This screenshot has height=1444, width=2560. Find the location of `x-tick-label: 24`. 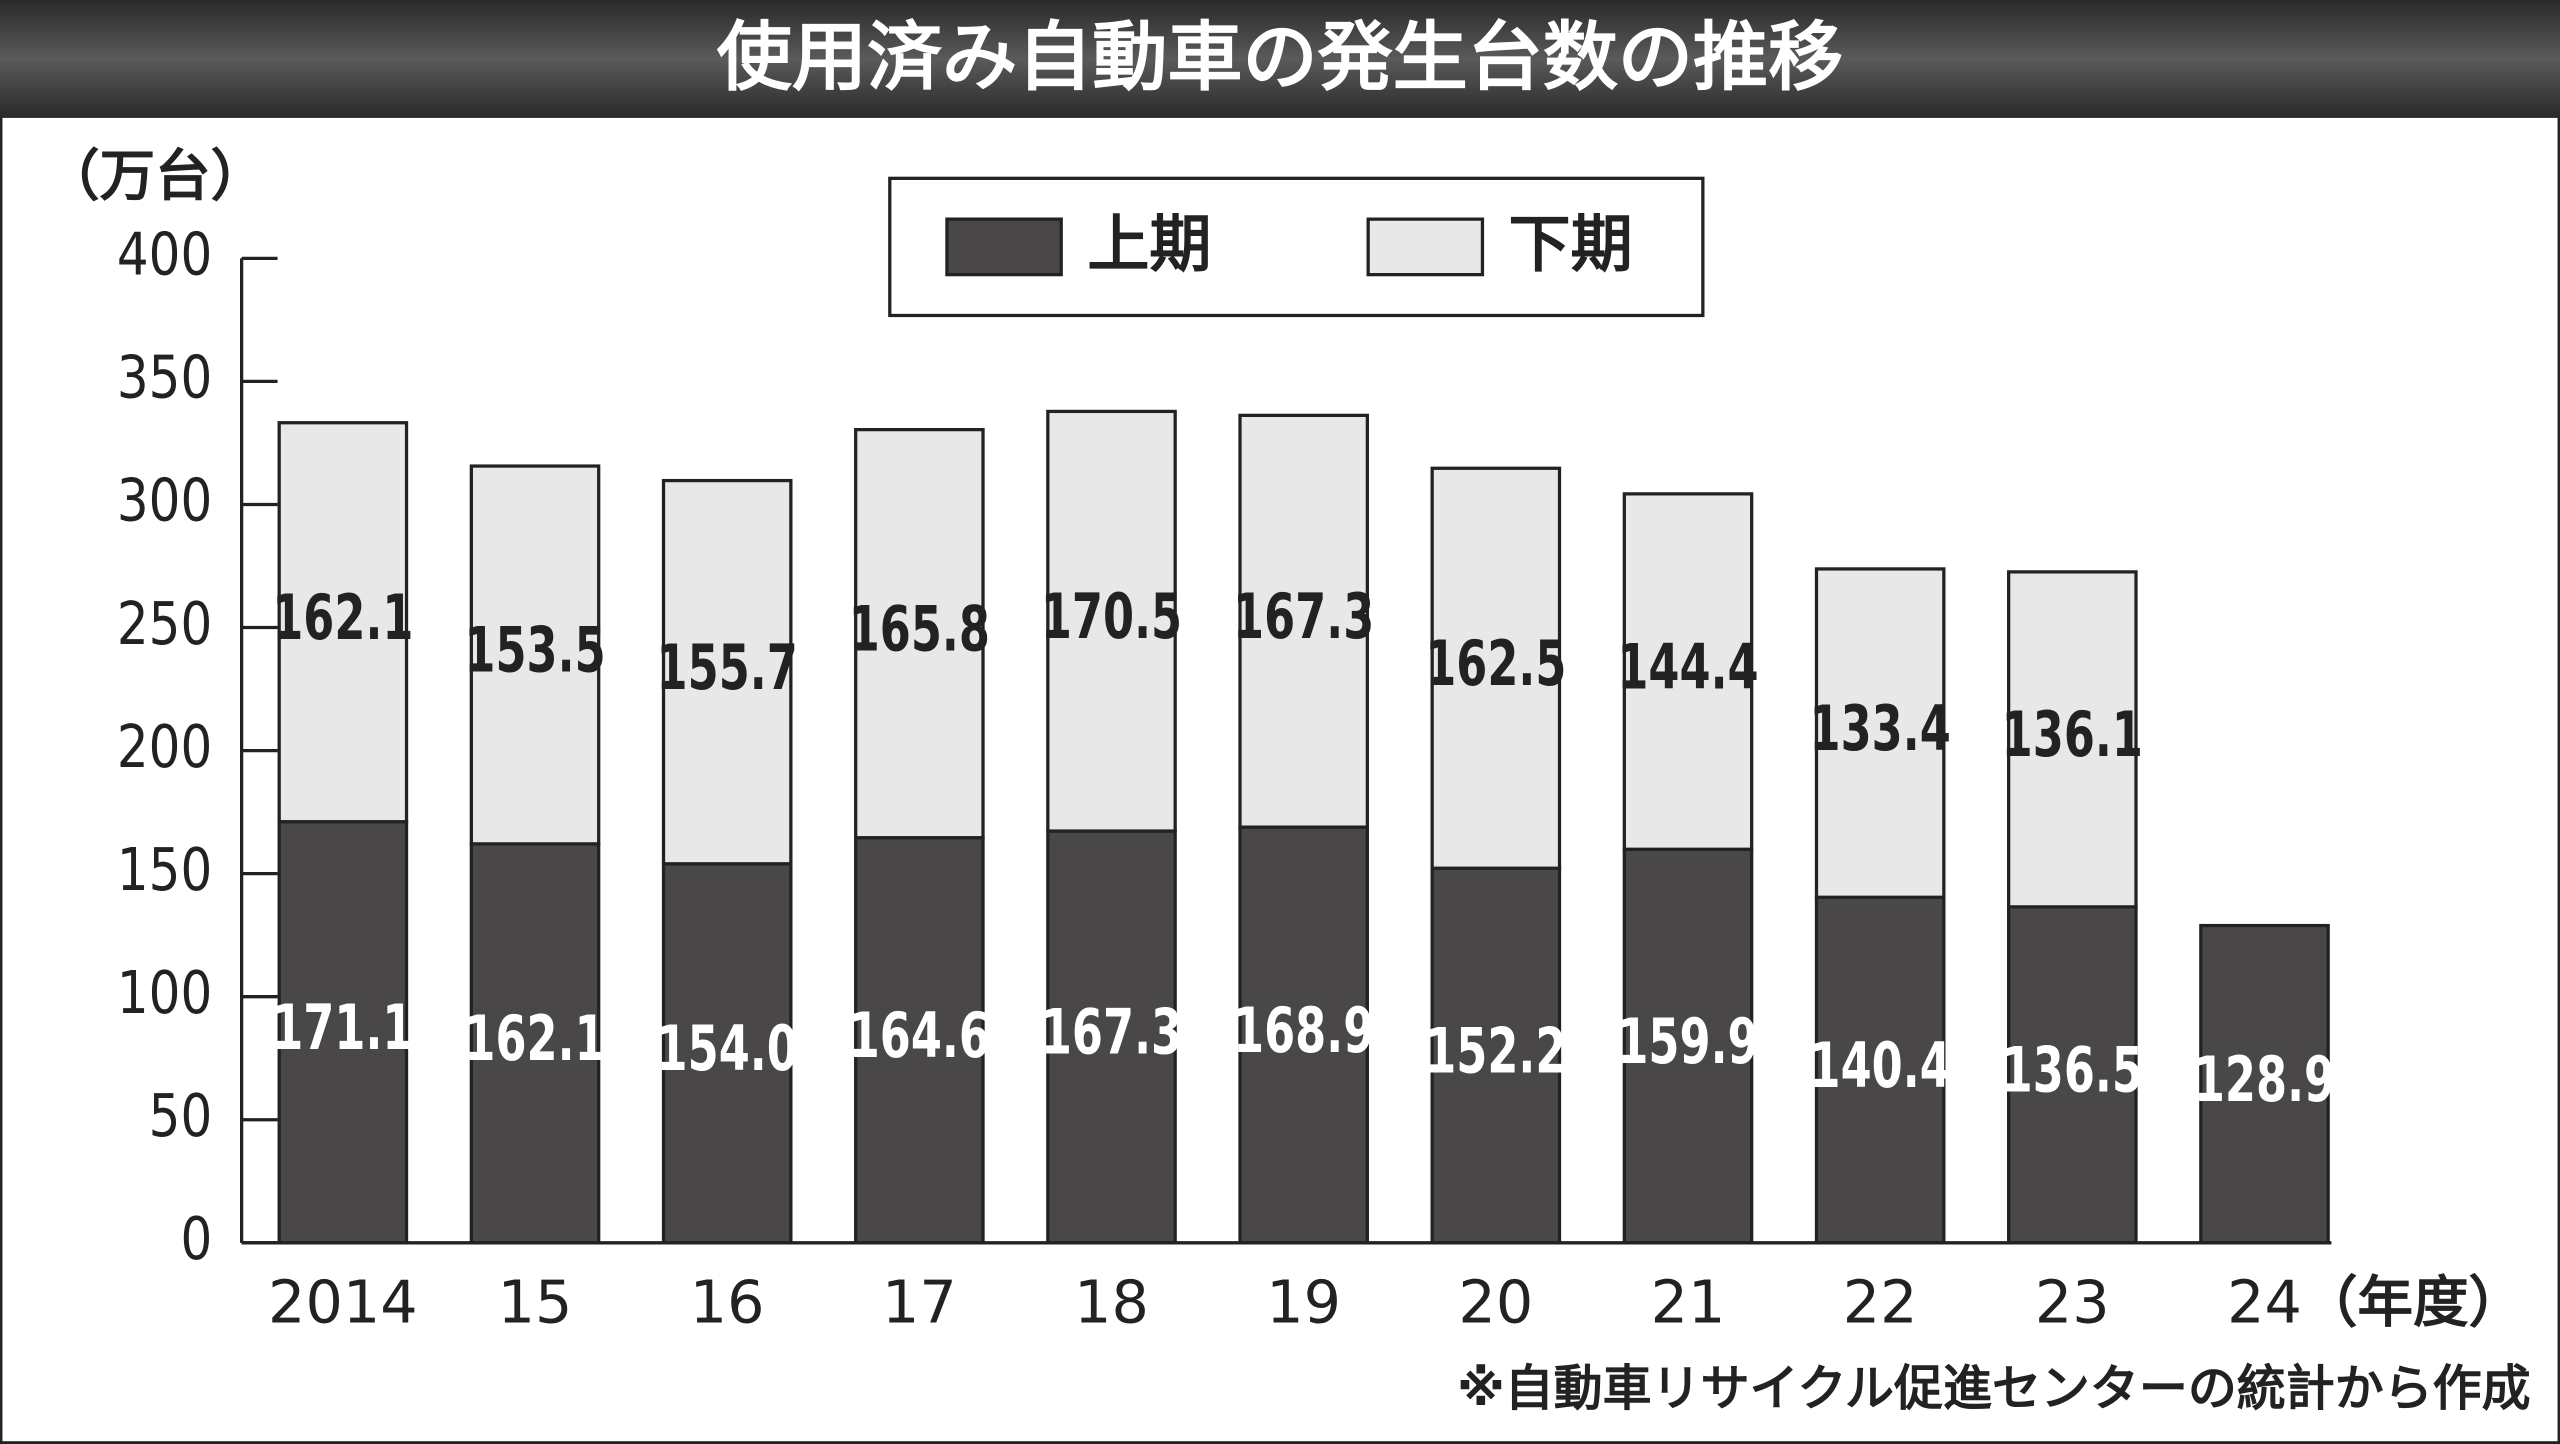

x-tick-label: 24 is located at coordinates (2264, 1302).